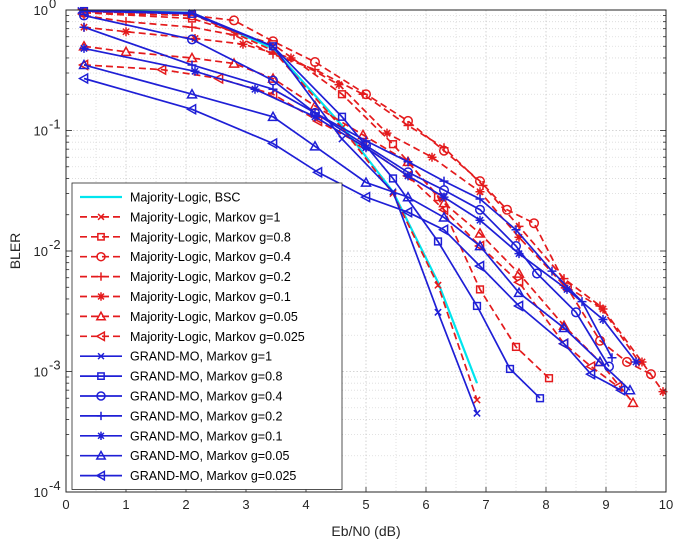 This screenshot has height=546, width=676. I want to click on legend-entry: GRAND-MO, Markov g=0.05, so click(184, 456).